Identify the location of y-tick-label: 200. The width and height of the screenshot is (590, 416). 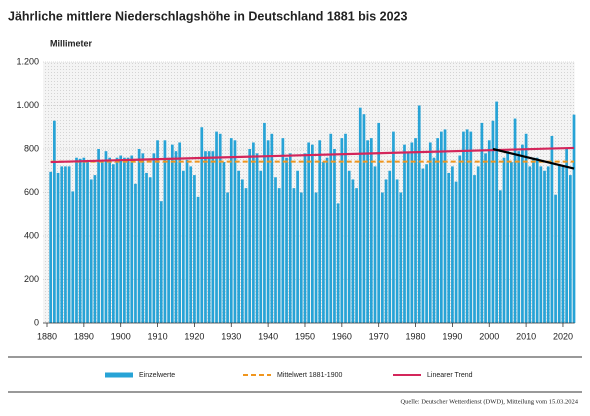
(31, 279).